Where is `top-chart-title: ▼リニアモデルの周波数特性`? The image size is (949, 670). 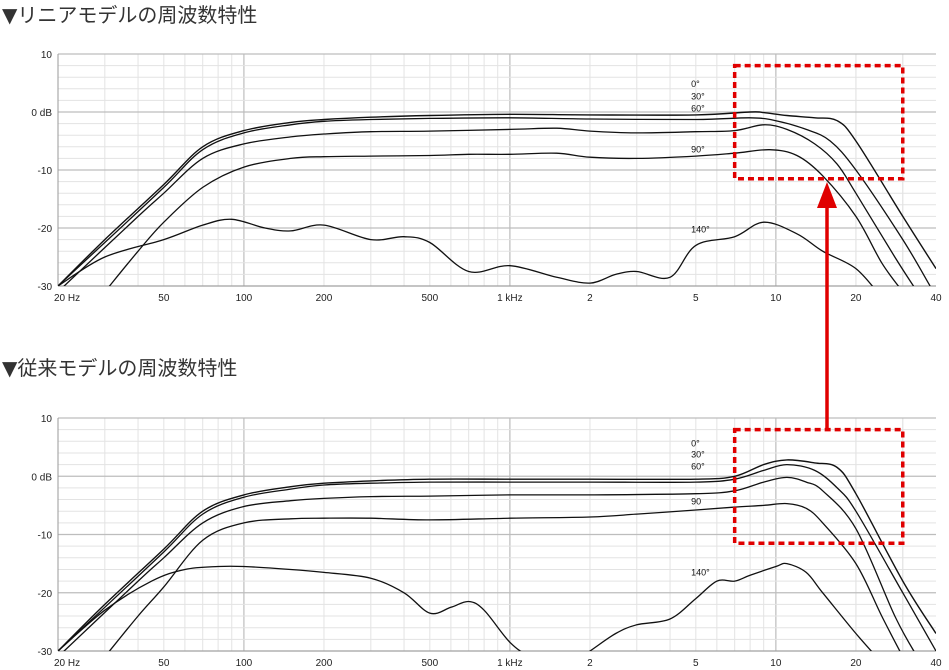 top-chart-title: ▼リニアモデルの周波数特性 is located at coordinates (130, 15).